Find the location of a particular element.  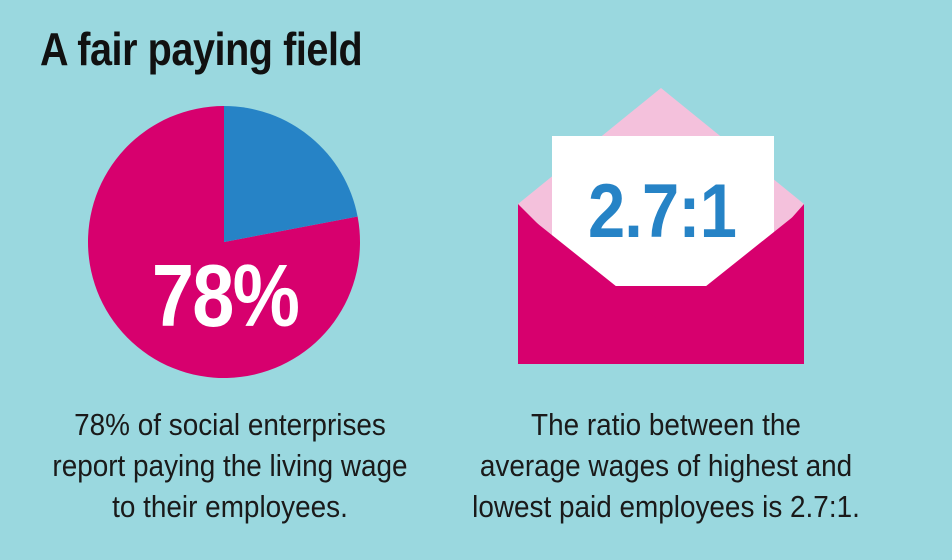

ratio-caption-line: lowest paid employees is 2.7:1. is located at coordinates (666, 506).